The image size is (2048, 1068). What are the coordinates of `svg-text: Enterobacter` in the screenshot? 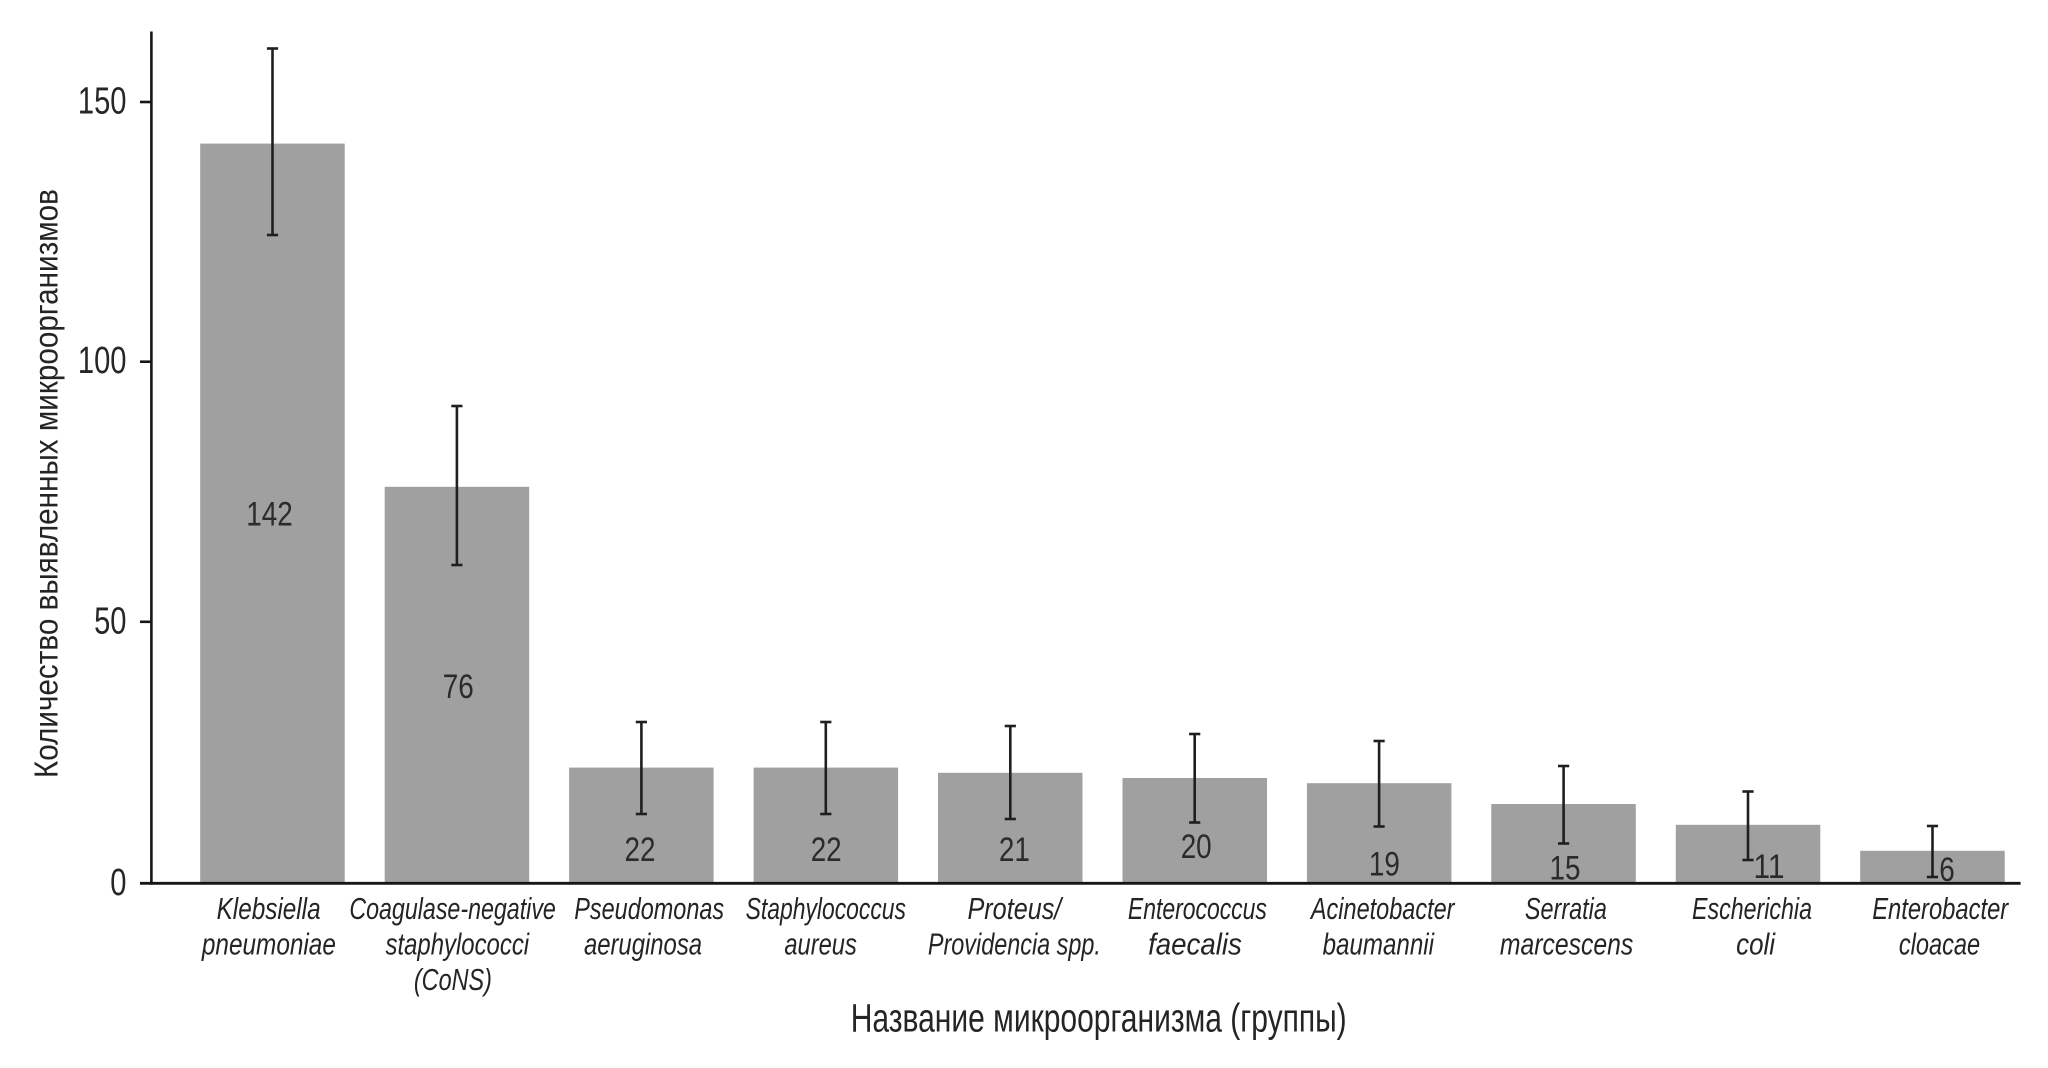 It's located at (1940, 908).